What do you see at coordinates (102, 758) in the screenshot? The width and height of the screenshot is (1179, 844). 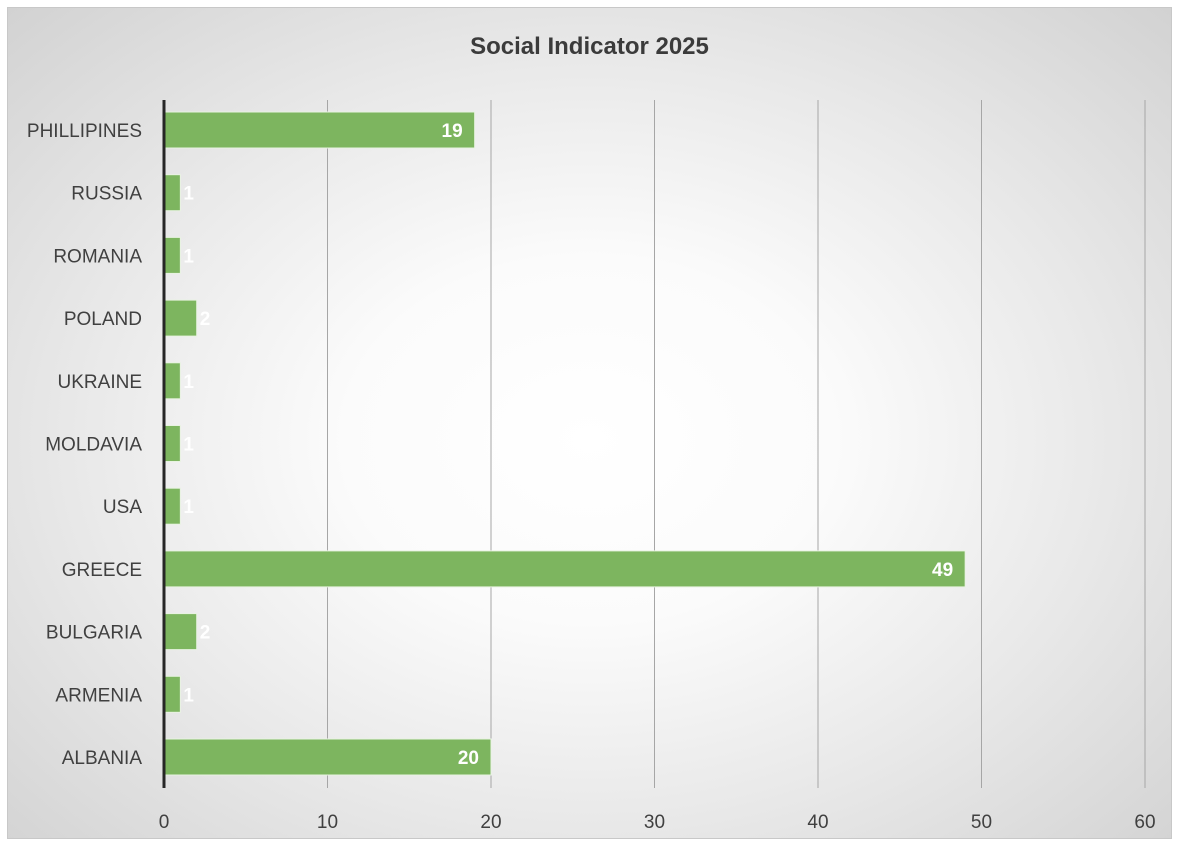 I see `category-label: ALBANIA` at bounding box center [102, 758].